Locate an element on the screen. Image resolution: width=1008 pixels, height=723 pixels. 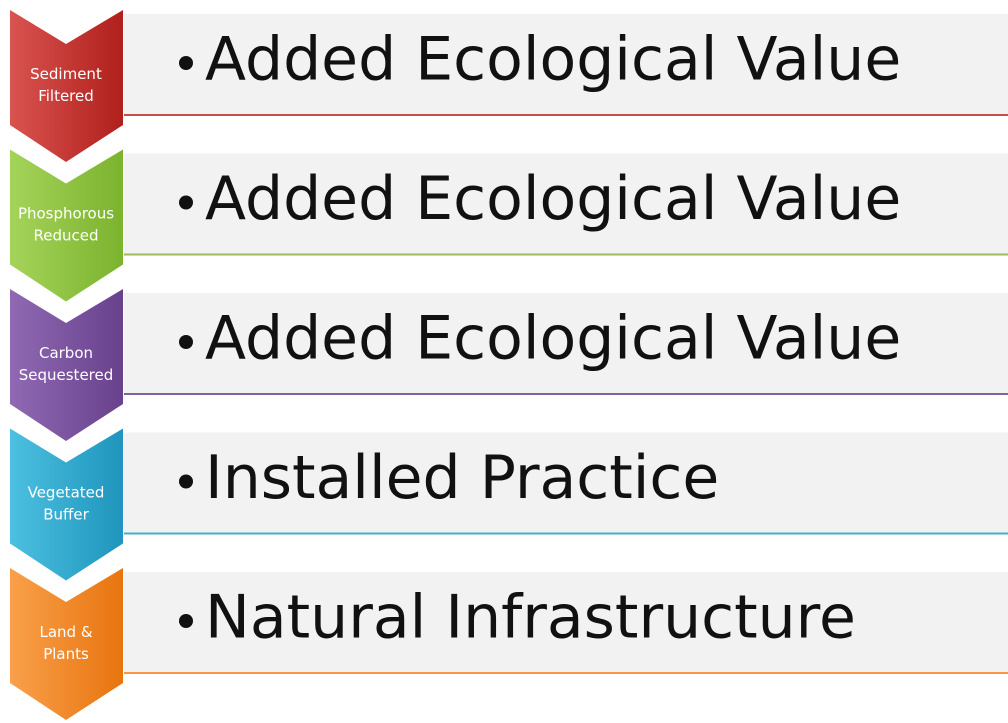
chevron-label: Plants is located at coordinates (66, 654).